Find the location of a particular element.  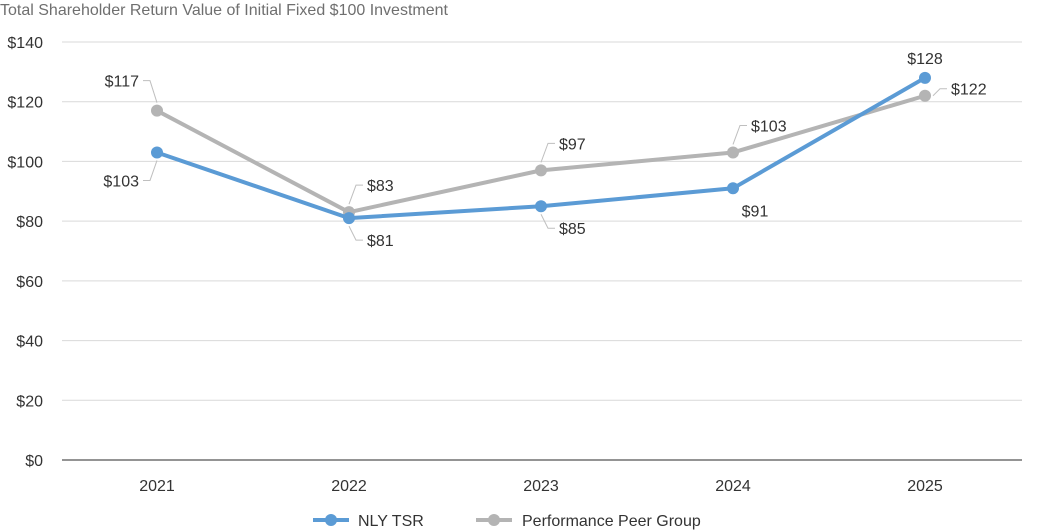

x-tick-label: 2023 is located at coordinates (541, 486).